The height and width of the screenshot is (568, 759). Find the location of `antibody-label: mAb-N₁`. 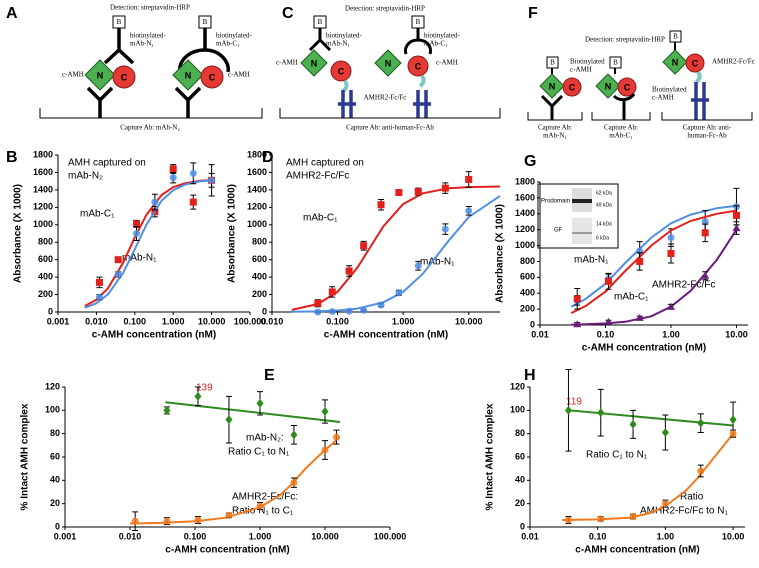

antibody-label: mAb-N₁ is located at coordinates (142, 44).